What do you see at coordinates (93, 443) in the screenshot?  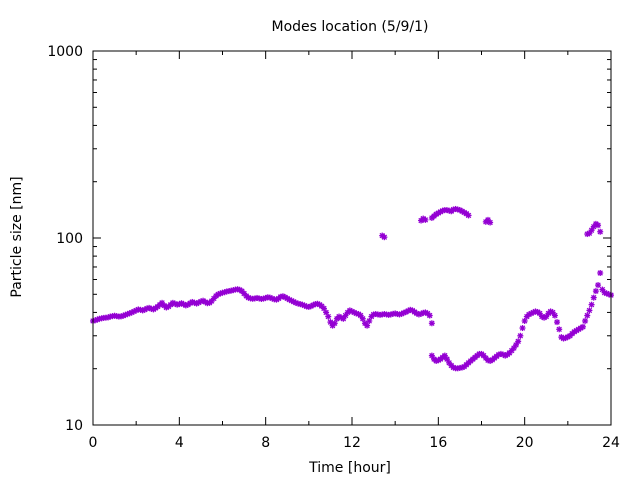 I see `x-tick-label: 0` at bounding box center [93, 443].